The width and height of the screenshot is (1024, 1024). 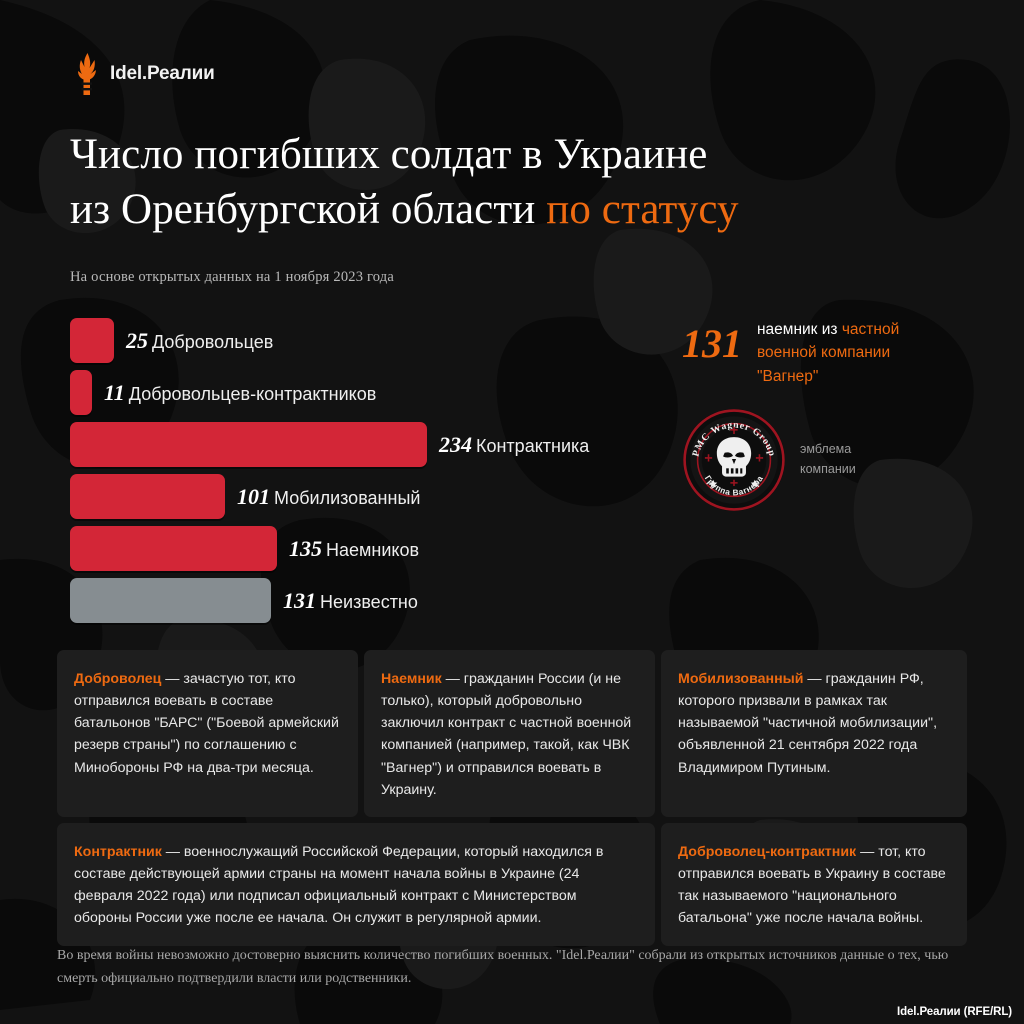 What do you see at coordinates (92, 340) in the screenshot?
I see `bar-volunteers` at bounding box center [92, 340].